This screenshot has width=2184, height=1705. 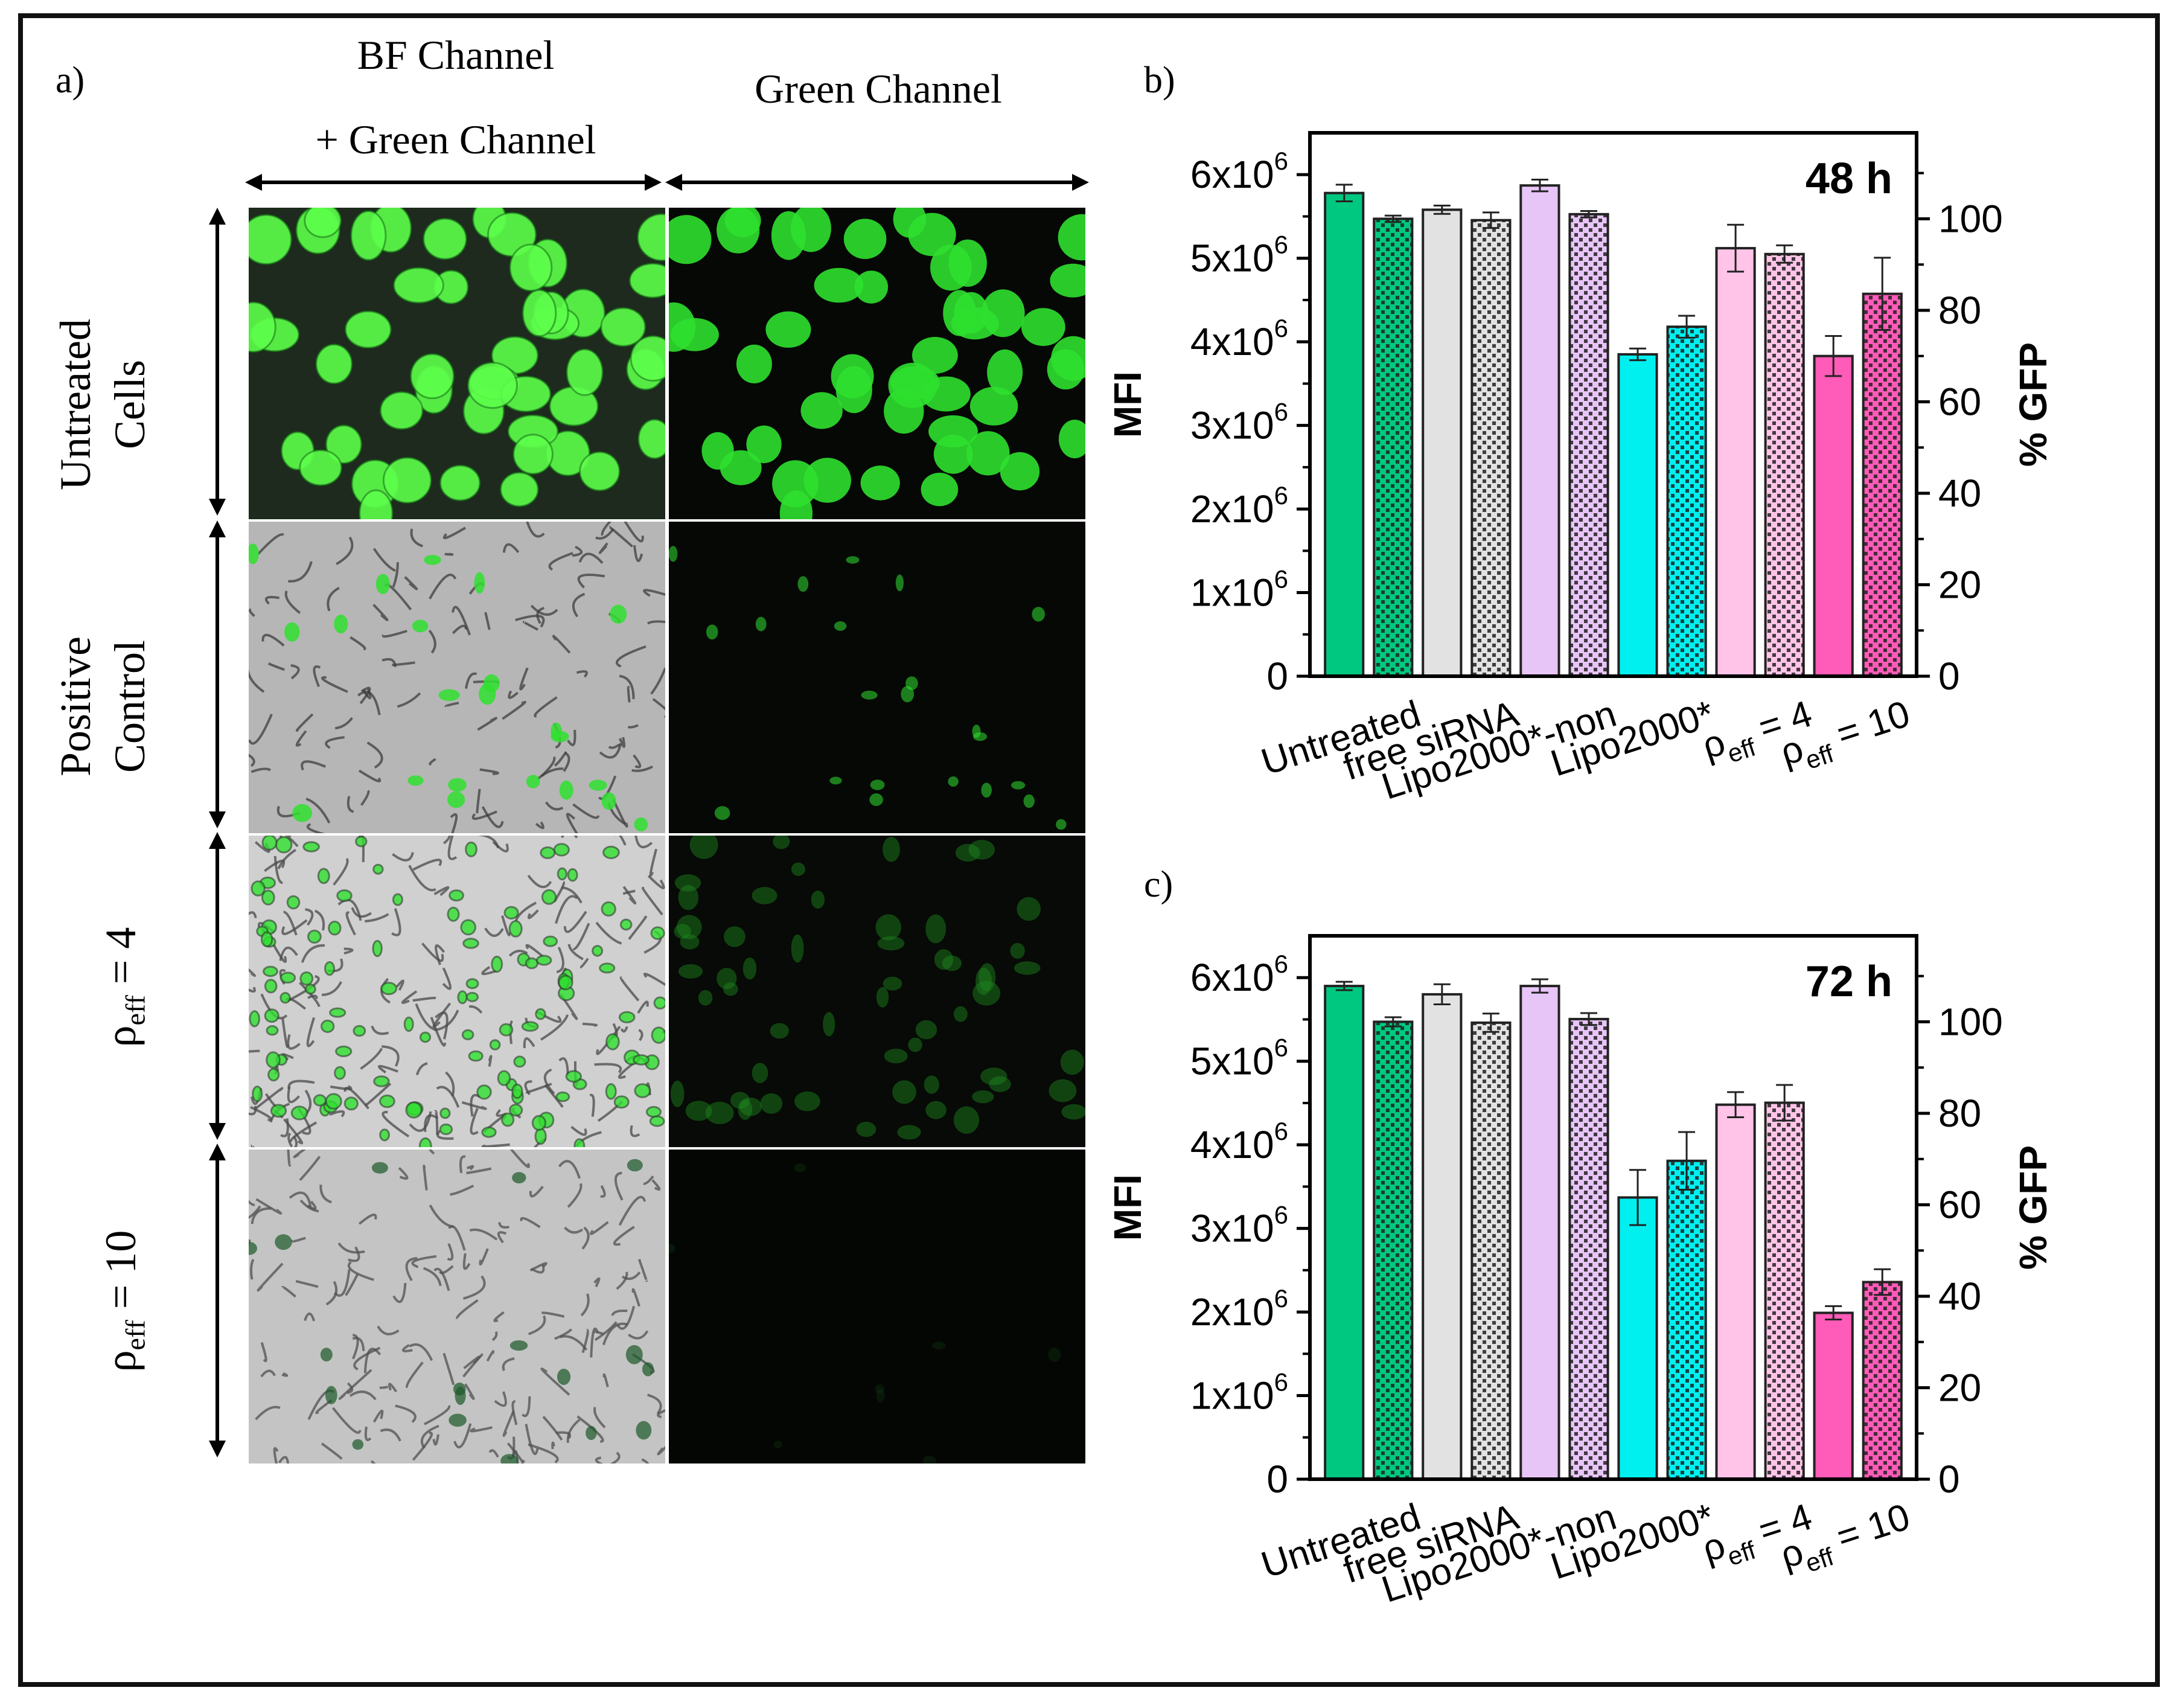 I want to click on y2-tick-label: 100, so click(x=1971, y=1021).